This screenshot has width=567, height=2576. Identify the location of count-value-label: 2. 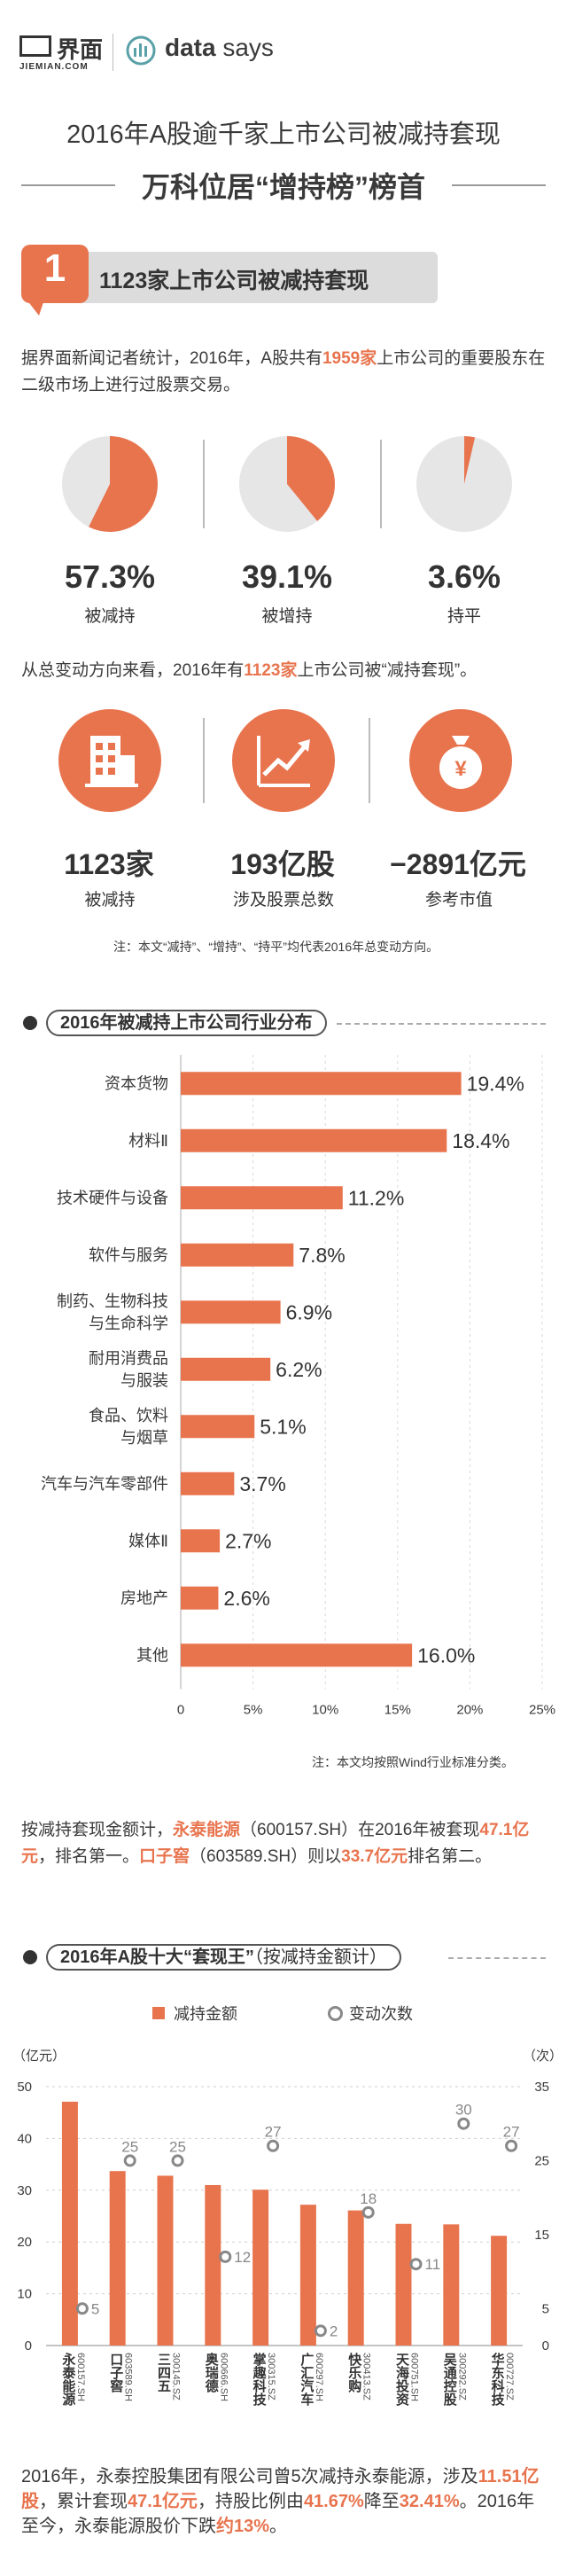
(334, 2330).